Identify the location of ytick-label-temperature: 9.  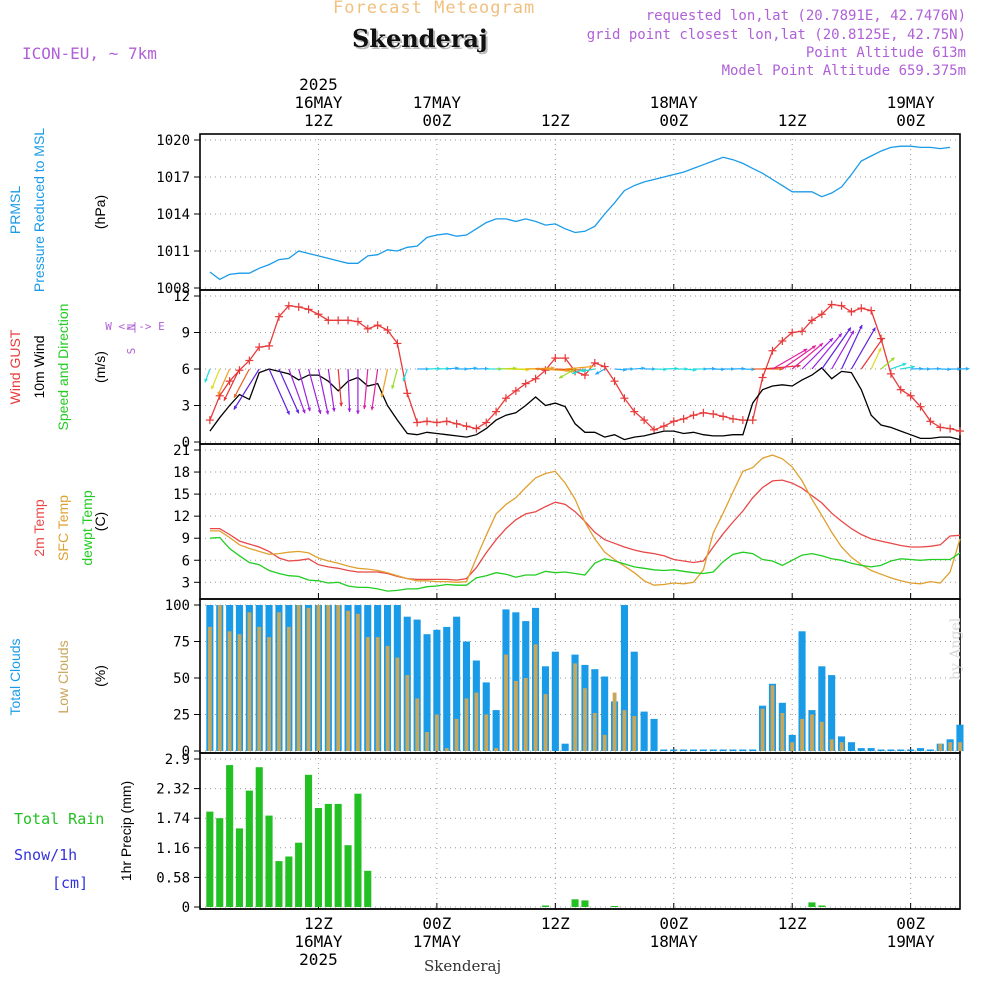
(186, 539).